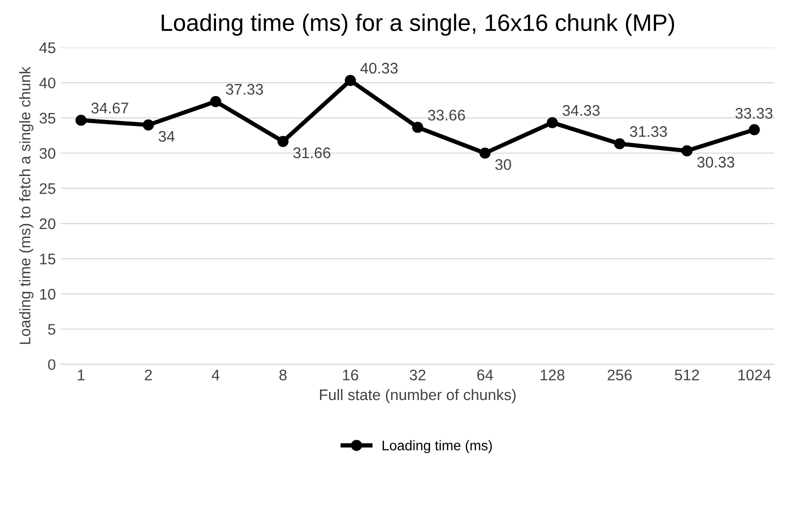  I want to click on data-label: 33.66, so click(446, 115).